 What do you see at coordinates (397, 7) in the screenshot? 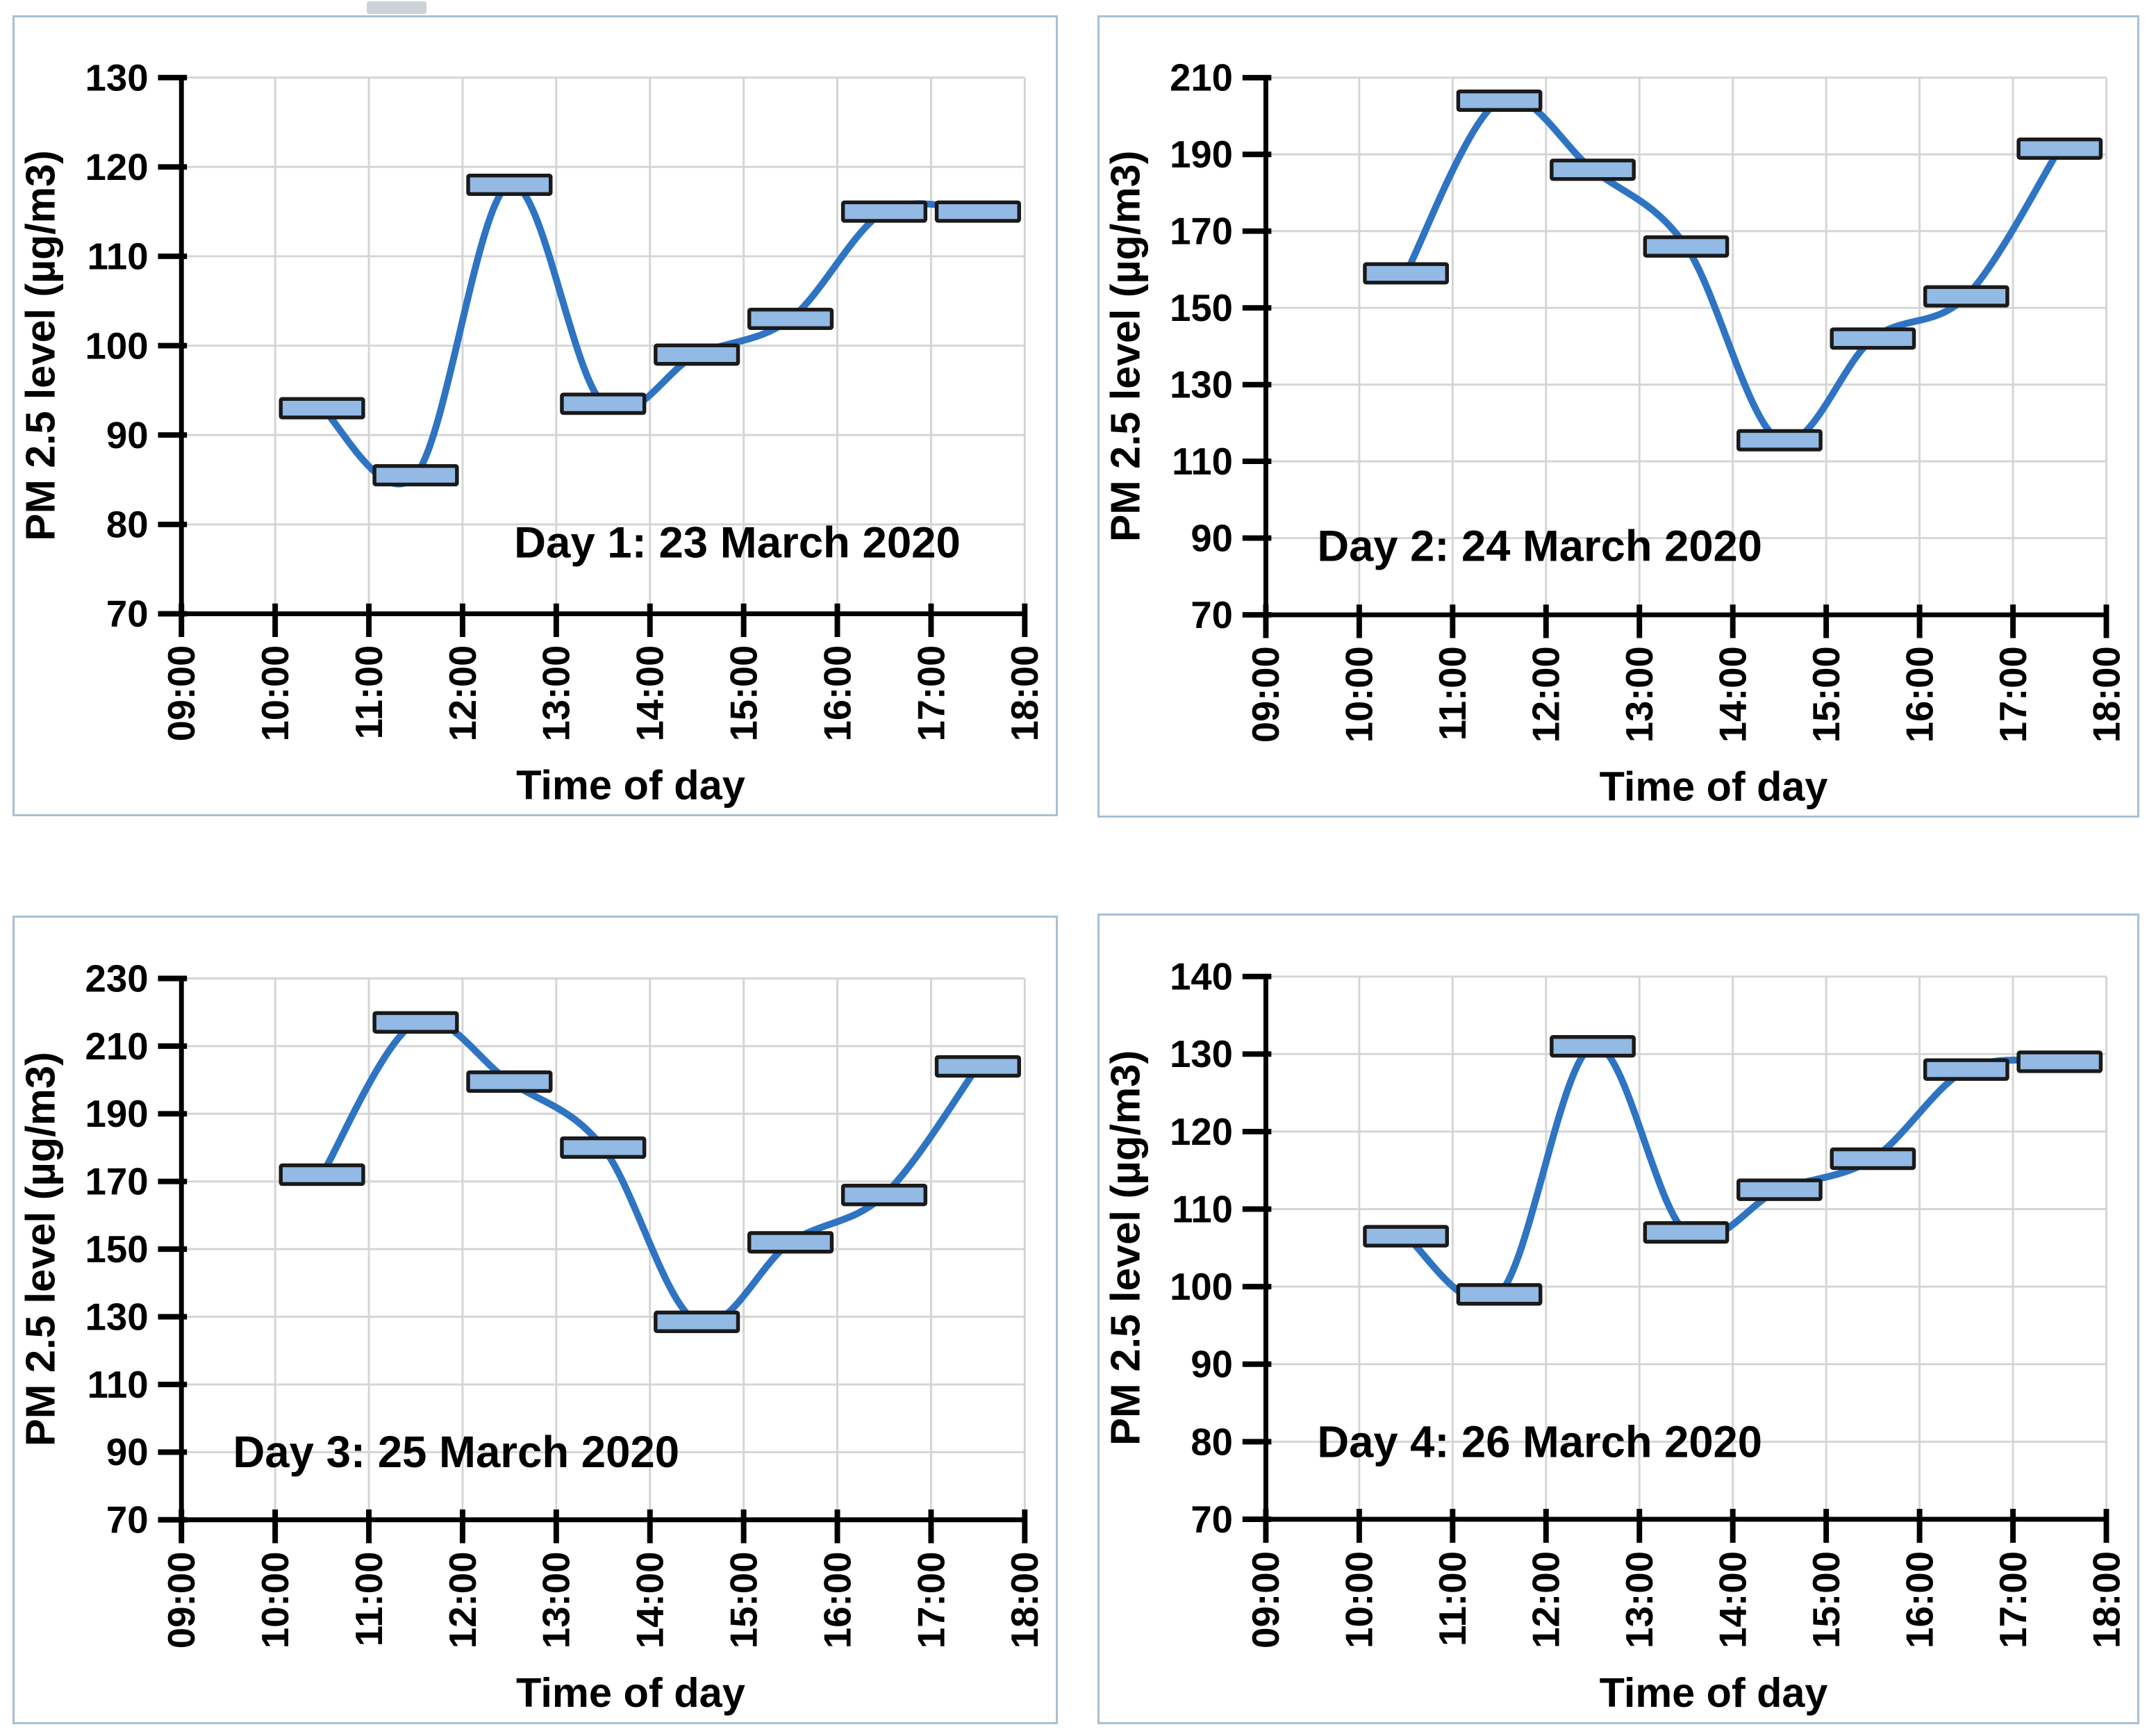
I see `screenshot-artifact` at bounding box center [397, 7].